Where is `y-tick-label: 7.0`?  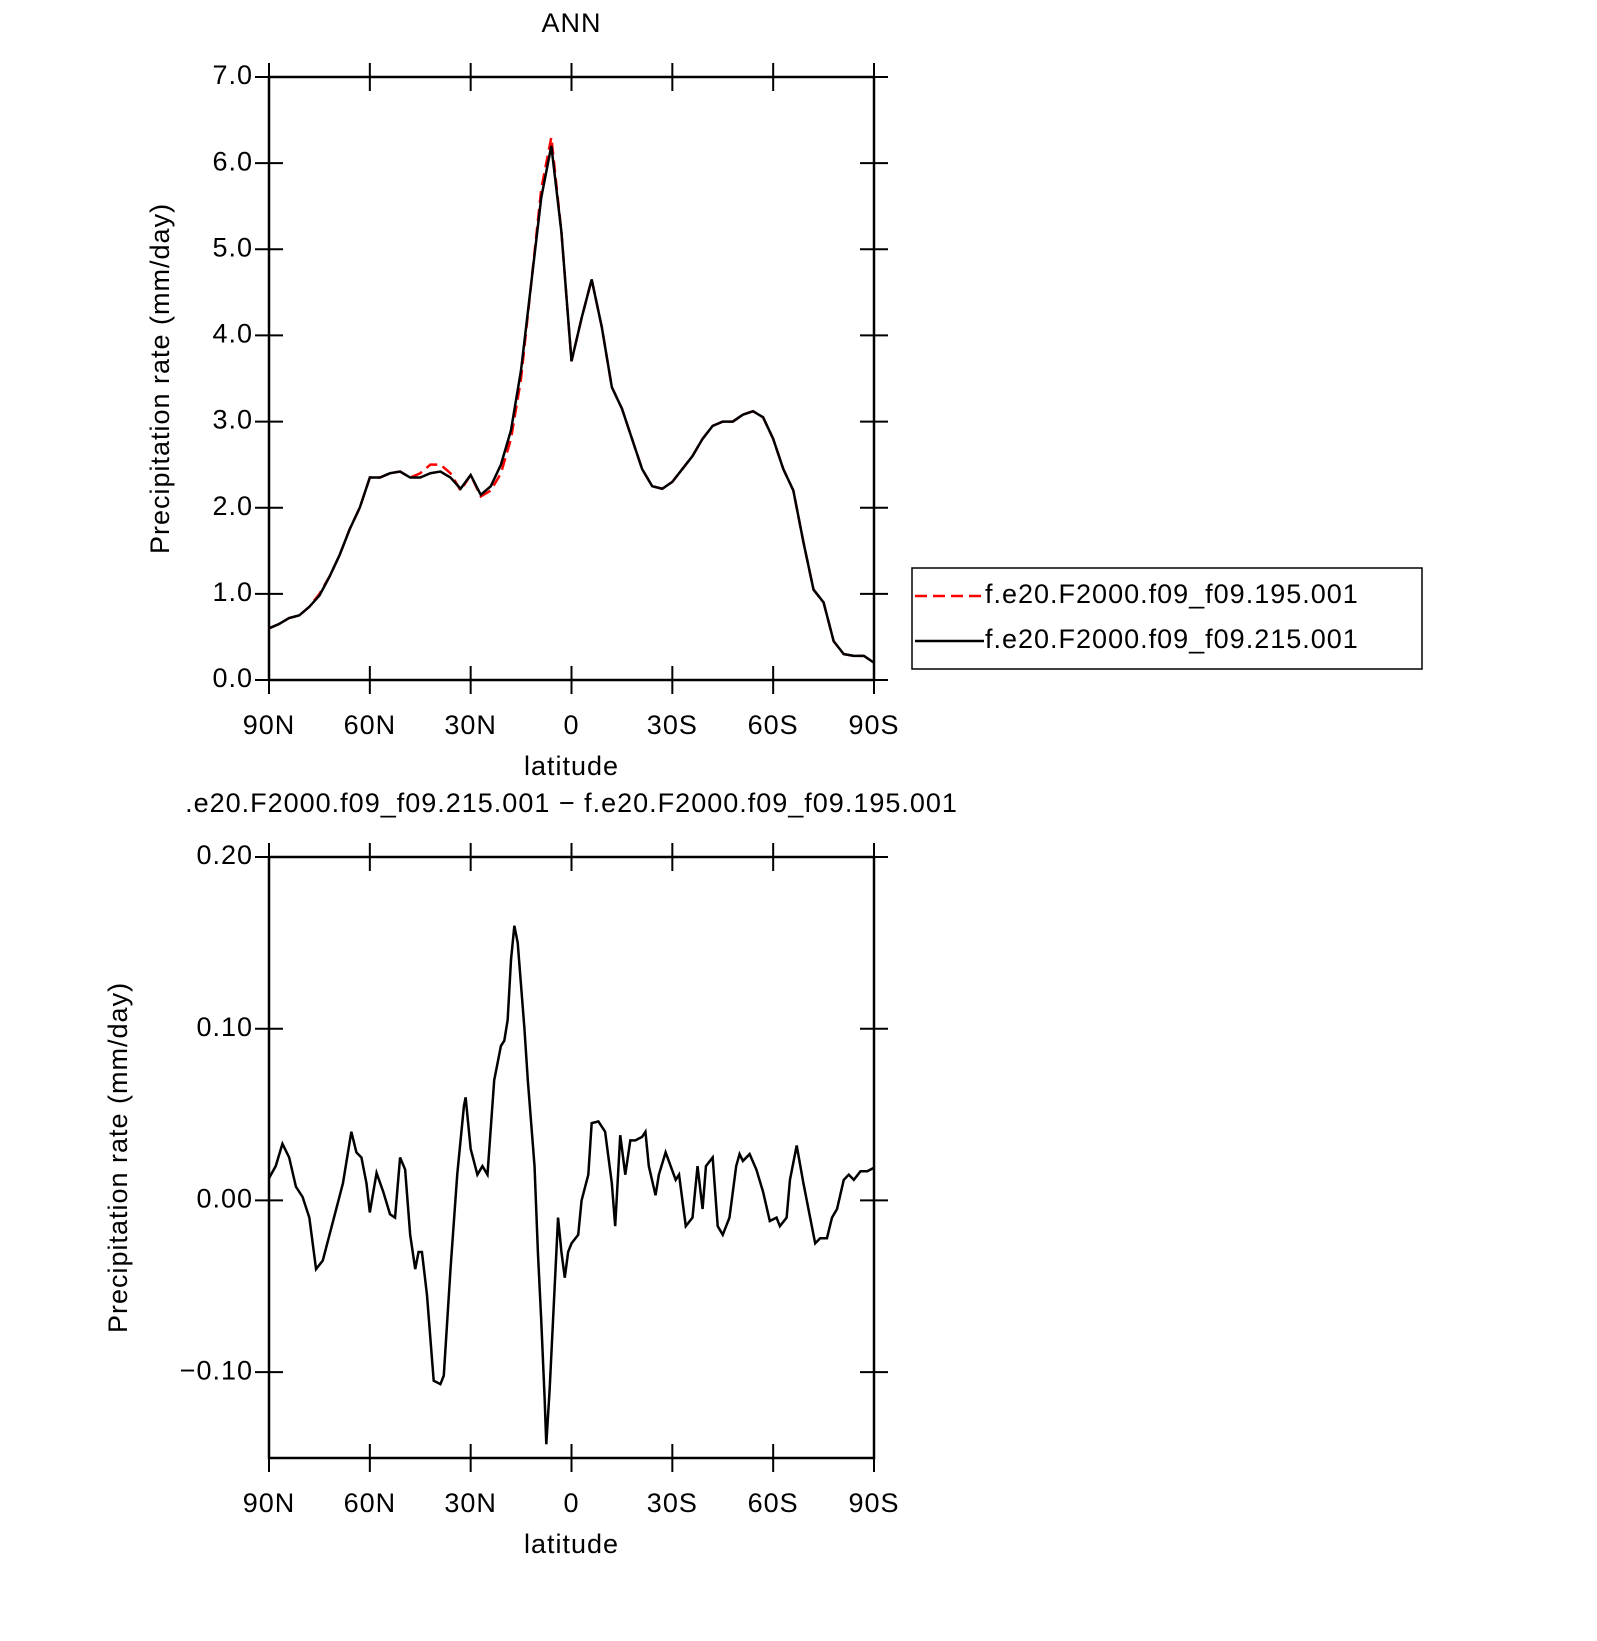
y-tick-label: 7.0 is located at coordinates (232, 75).